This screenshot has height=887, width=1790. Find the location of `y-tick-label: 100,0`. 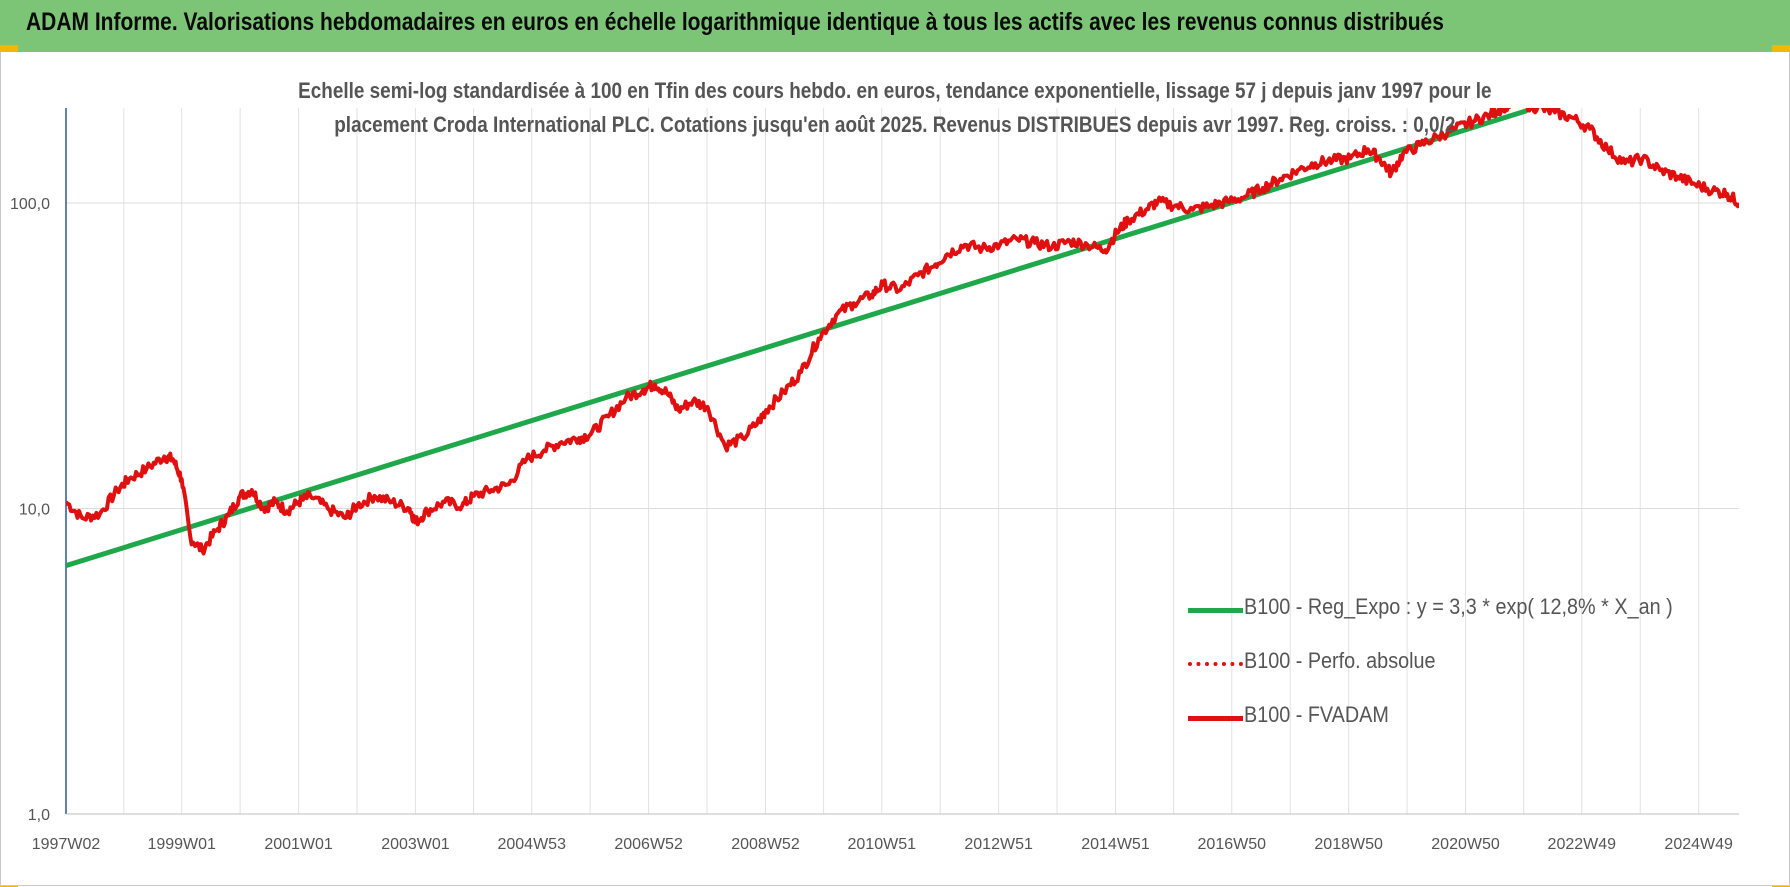

y-tick-label: 100,0 is located at coordinates (30, 204).